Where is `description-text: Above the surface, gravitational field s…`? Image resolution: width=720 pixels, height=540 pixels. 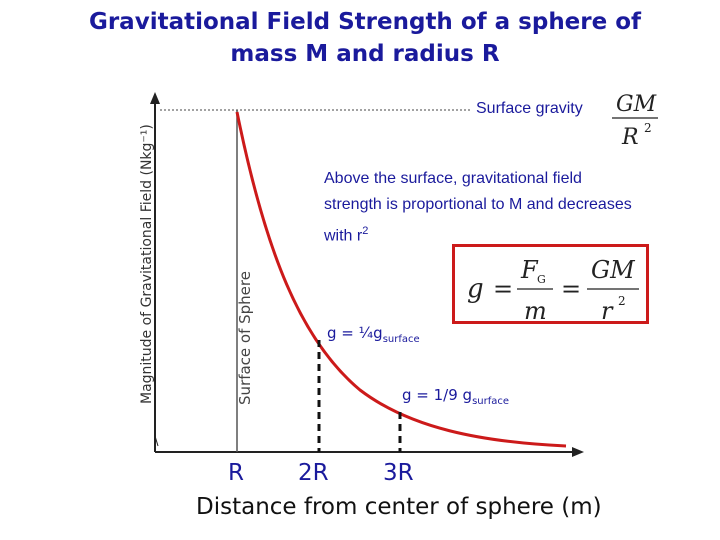 description-text: Above the surface, gravitational field s… is located at coordinates (478, 207).